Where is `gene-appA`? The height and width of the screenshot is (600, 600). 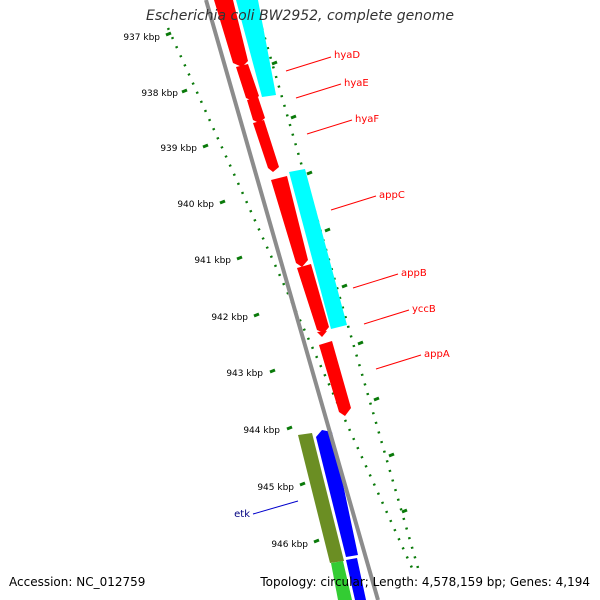
gene-appA is located at coordinates (335, 378).